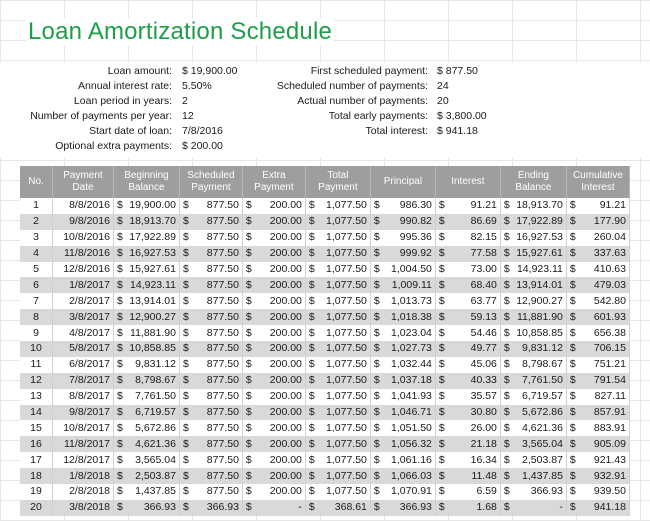 The height and width of the screenshot is (521, 650). What do you see at coordinates (83, 317) in the screenshot?
I see `table-cell: 3/8/2017` at bounding box center [83, 317].